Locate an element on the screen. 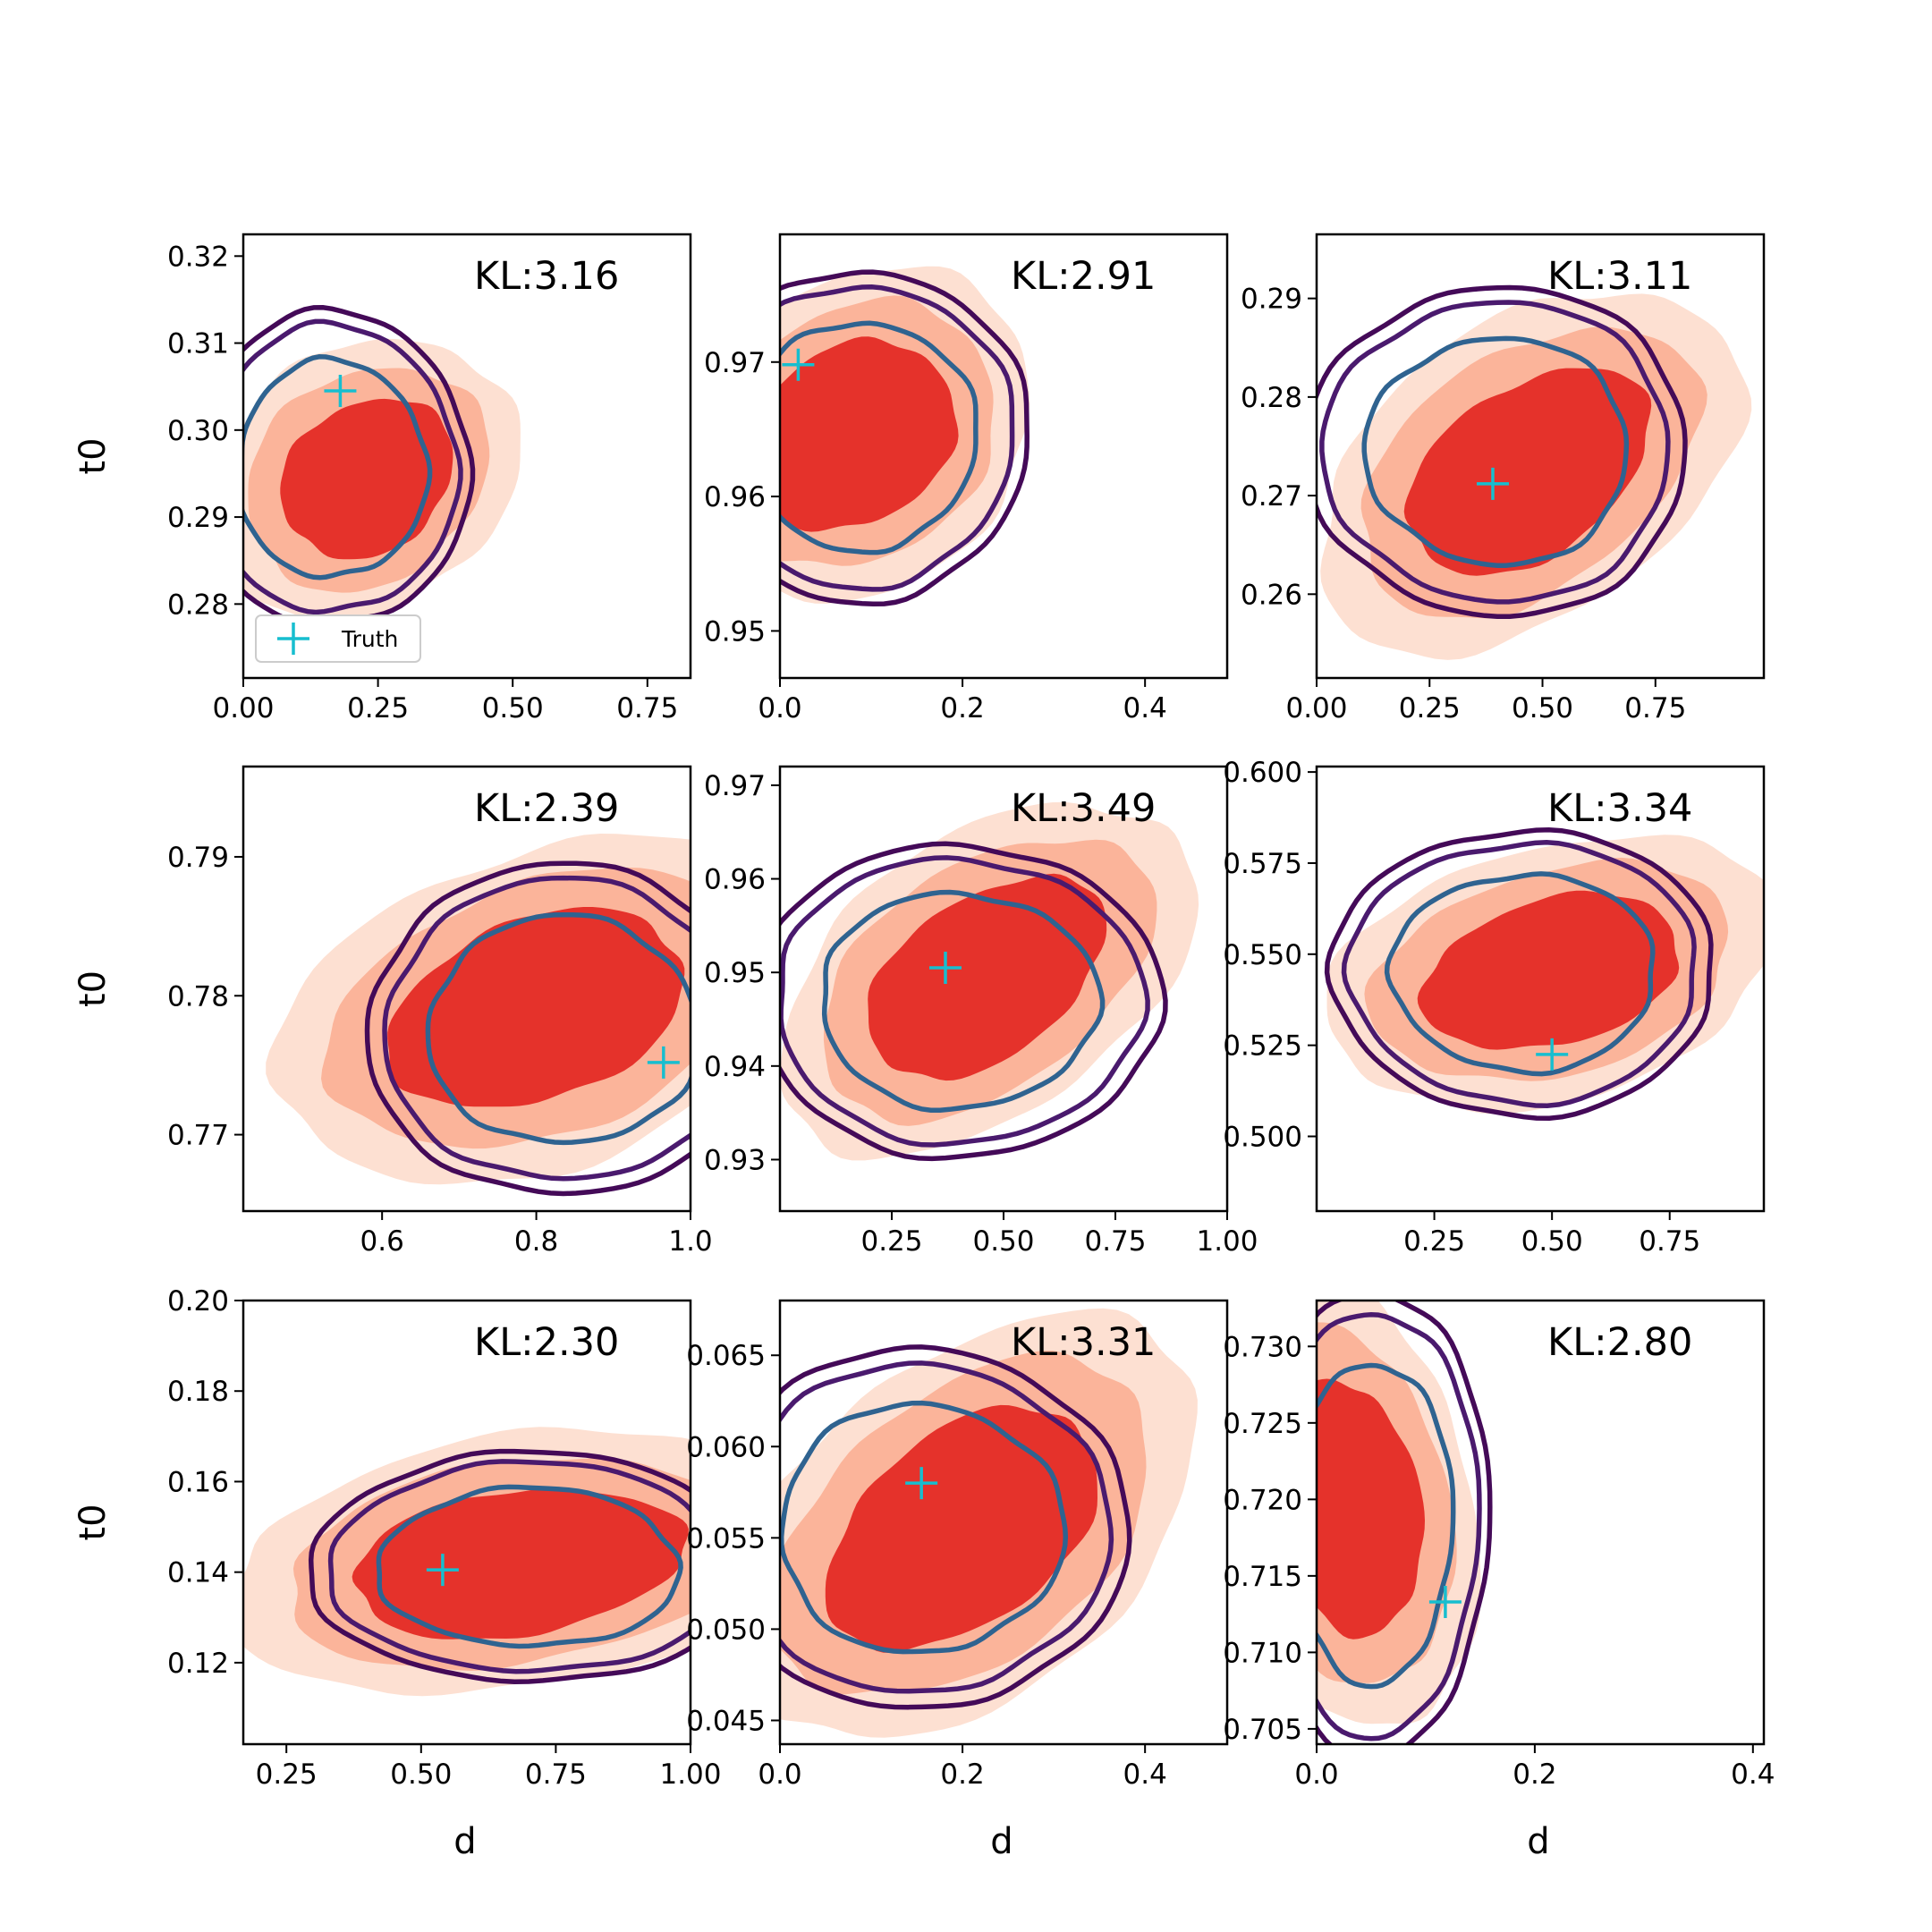  panel-3-xtick-label-2: 0.50 is located at coordinates (1542, 708).